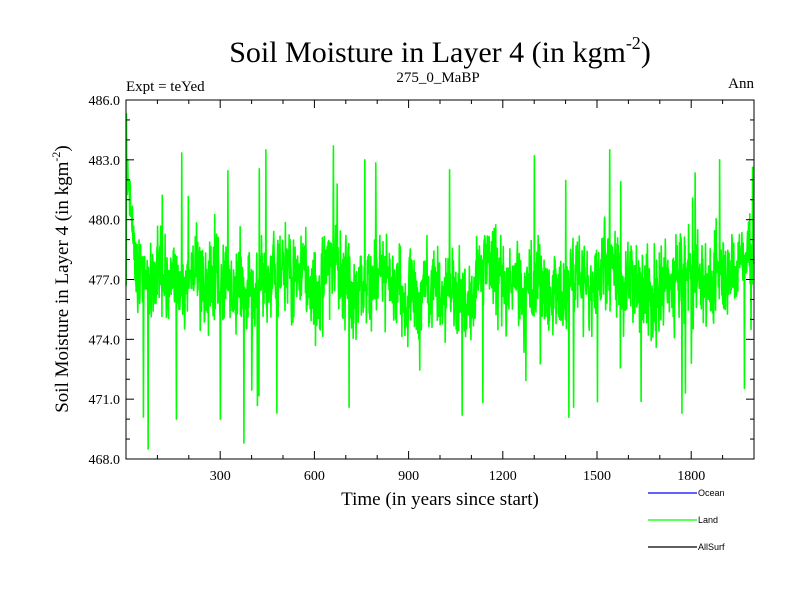  Describe the element at coordinates (503, 476) in the screenshot. I see `x-tick-label: 1200` at that location.